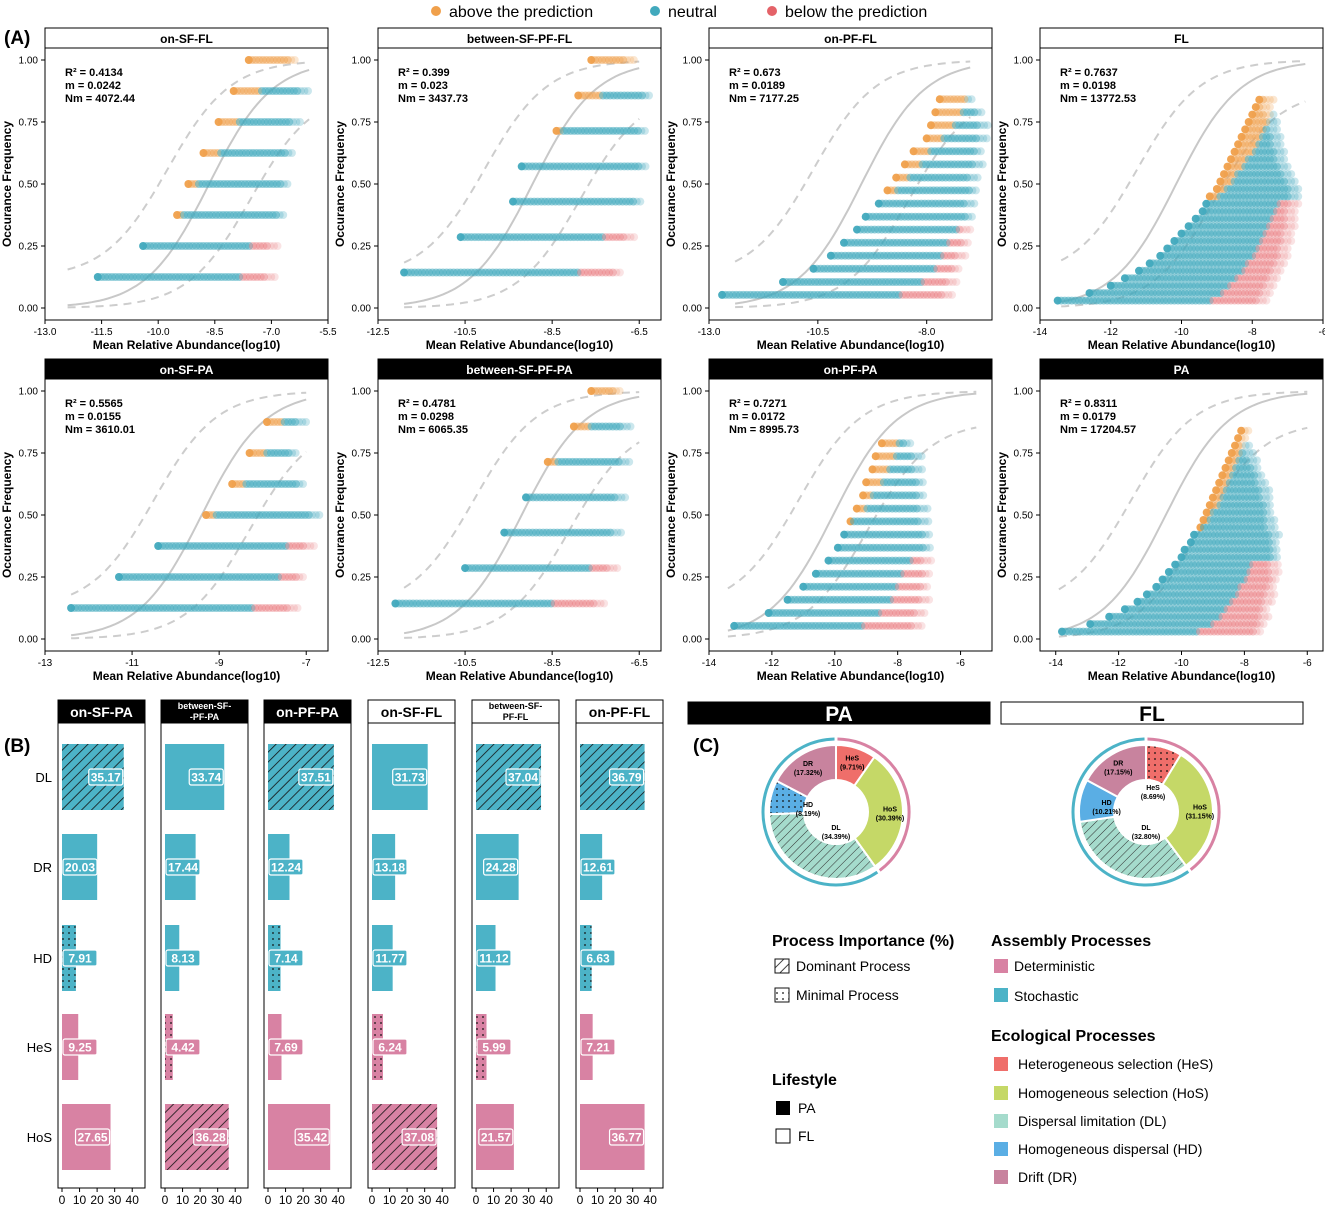  Describe the element at coordinates (1153, 788) in the screenshot. I see `donut-label-HeS: HeS` at that location.